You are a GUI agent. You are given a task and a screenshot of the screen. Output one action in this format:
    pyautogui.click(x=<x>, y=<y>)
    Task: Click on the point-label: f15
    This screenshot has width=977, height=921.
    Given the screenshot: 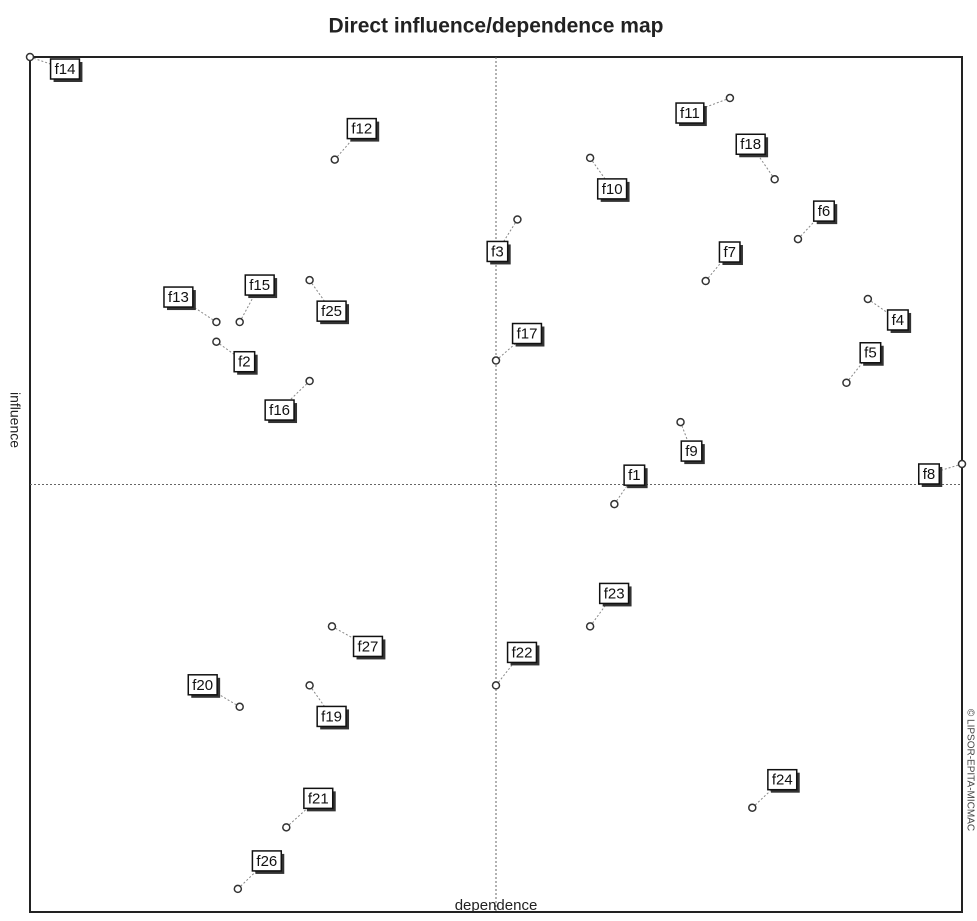 What is the action you would take?
    pyautogui.click(x=261, y=286)
    